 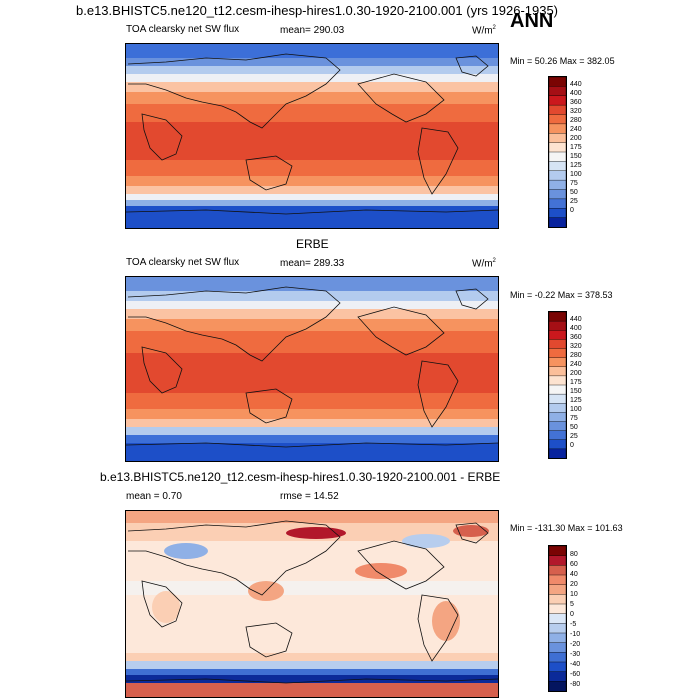 I want to click on panel-model-map-svg, so click(x=312, y=136).